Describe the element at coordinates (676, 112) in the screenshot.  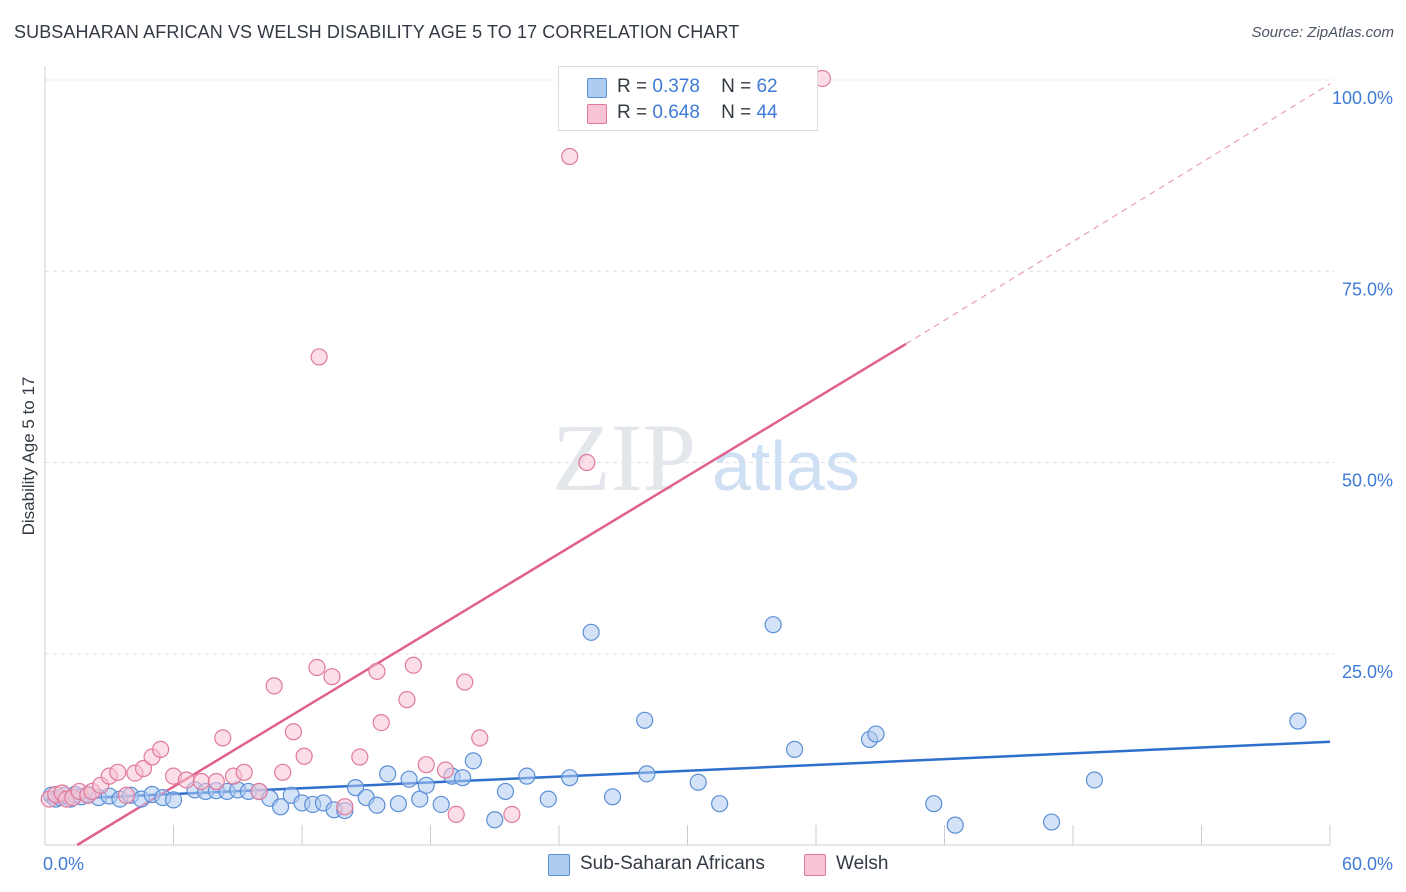
I see `legend-r-value: 0.648` at that location.